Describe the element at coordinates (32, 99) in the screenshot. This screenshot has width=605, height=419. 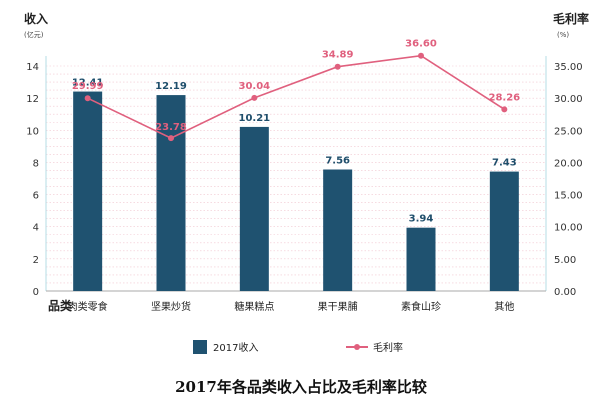
I see `left-tick-label: 12` at that location.